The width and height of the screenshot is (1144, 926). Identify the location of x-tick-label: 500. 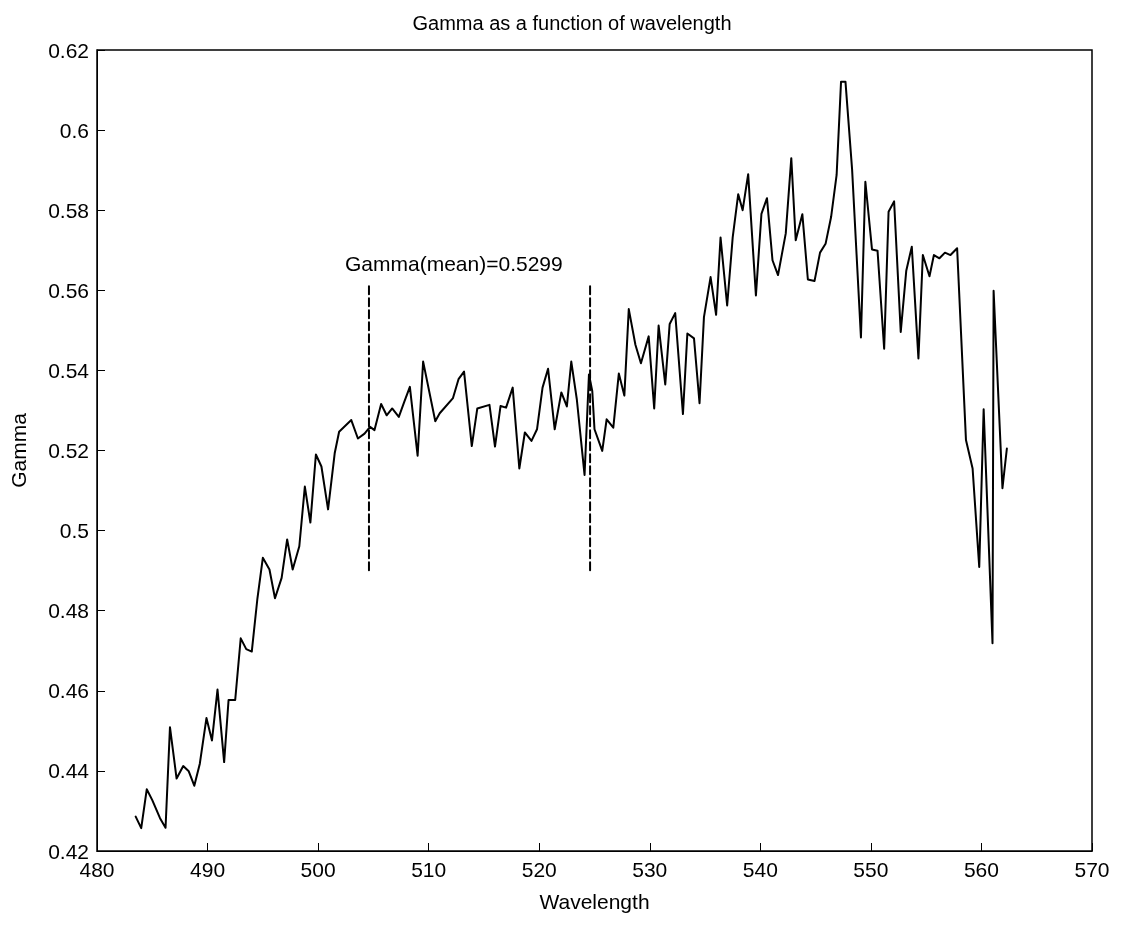
(318, 869).